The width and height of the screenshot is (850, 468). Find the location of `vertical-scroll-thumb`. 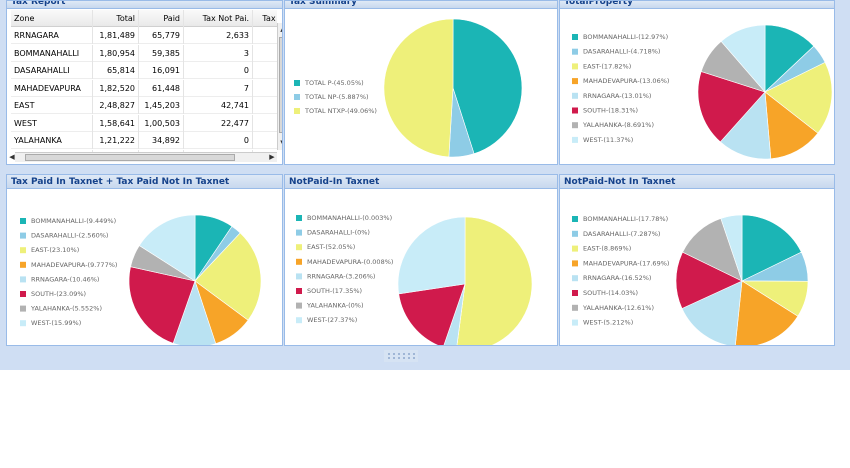

vertical-scroll-thumb is located at coordinates (280, 85).